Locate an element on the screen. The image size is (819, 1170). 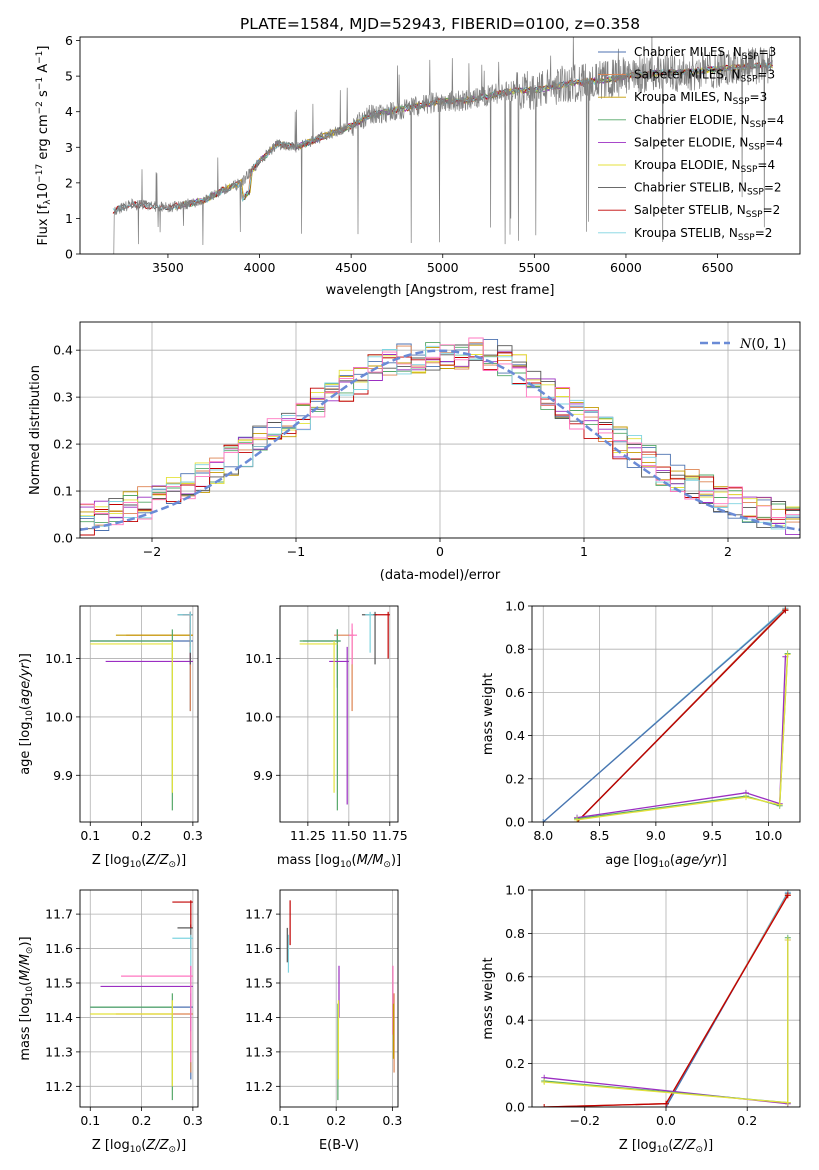
legend-label: Kroupa STELIB, NSSP=2 is located at coordinates (703, 234).